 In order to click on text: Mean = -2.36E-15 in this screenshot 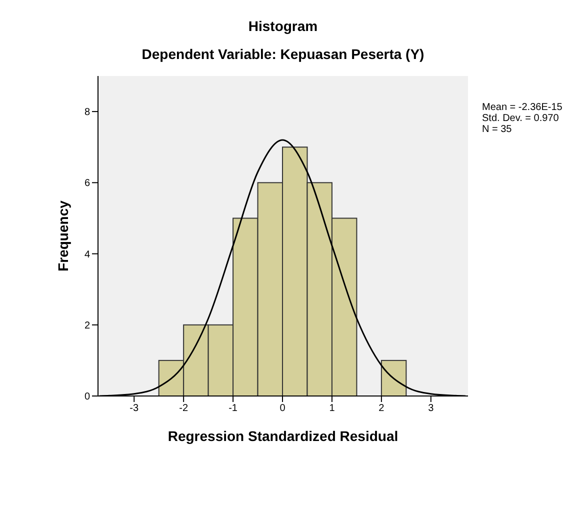, I will do `click(522, 107)`.